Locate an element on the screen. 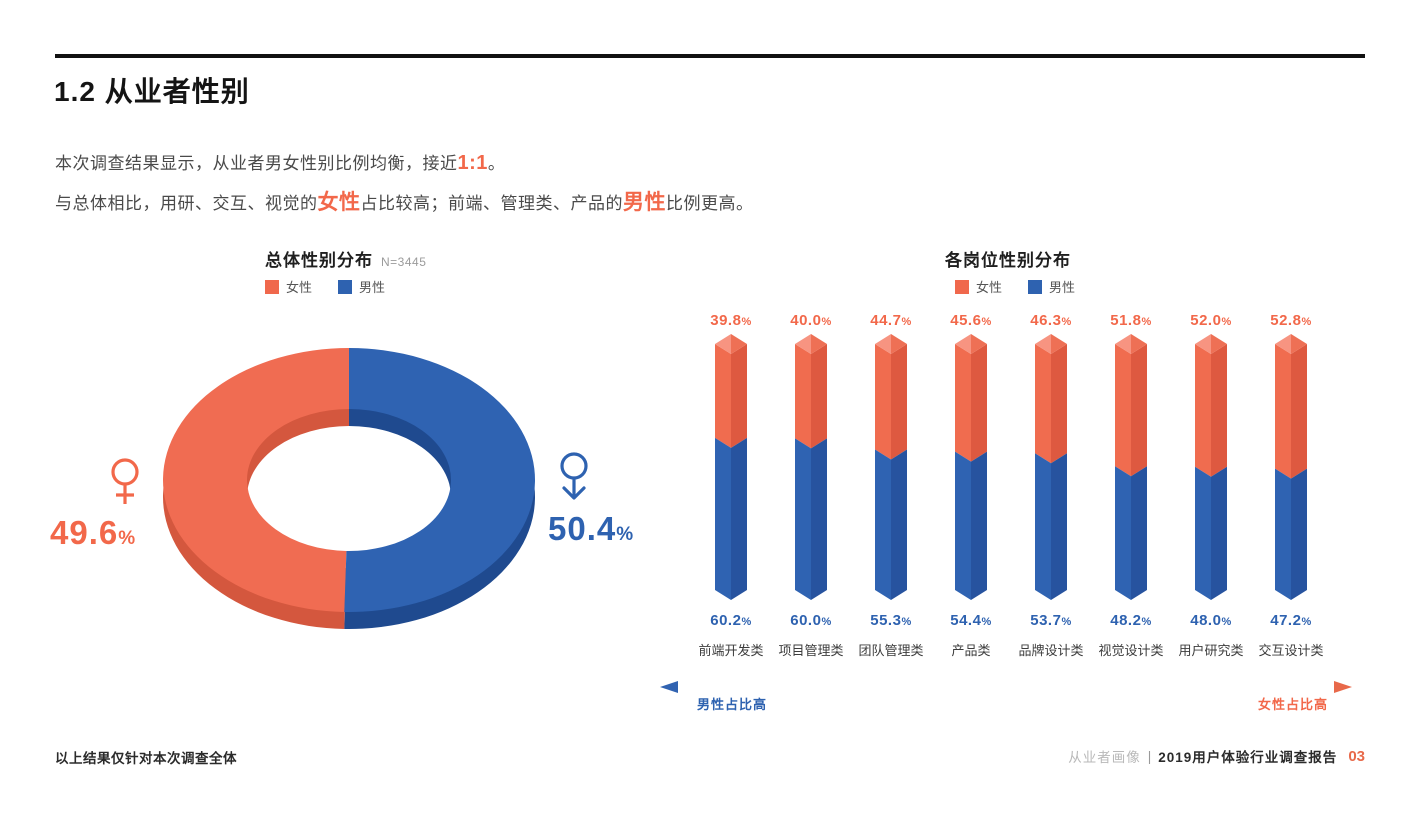  female-highlight: 女性 is located at coordinates (339, 202).